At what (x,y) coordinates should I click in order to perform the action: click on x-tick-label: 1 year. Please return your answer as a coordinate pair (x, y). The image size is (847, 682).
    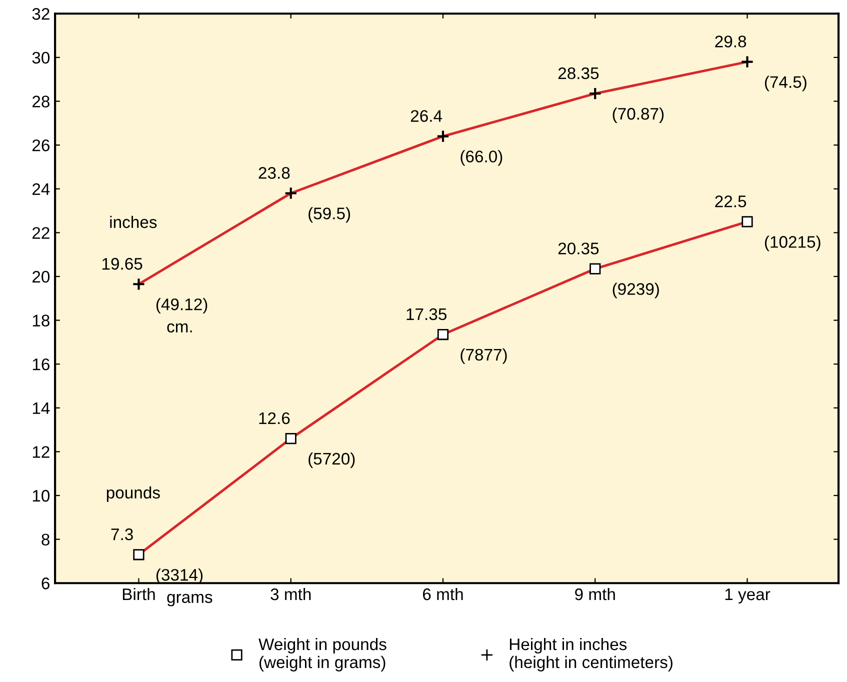
    Looking at the image, I should click on (747, 596).